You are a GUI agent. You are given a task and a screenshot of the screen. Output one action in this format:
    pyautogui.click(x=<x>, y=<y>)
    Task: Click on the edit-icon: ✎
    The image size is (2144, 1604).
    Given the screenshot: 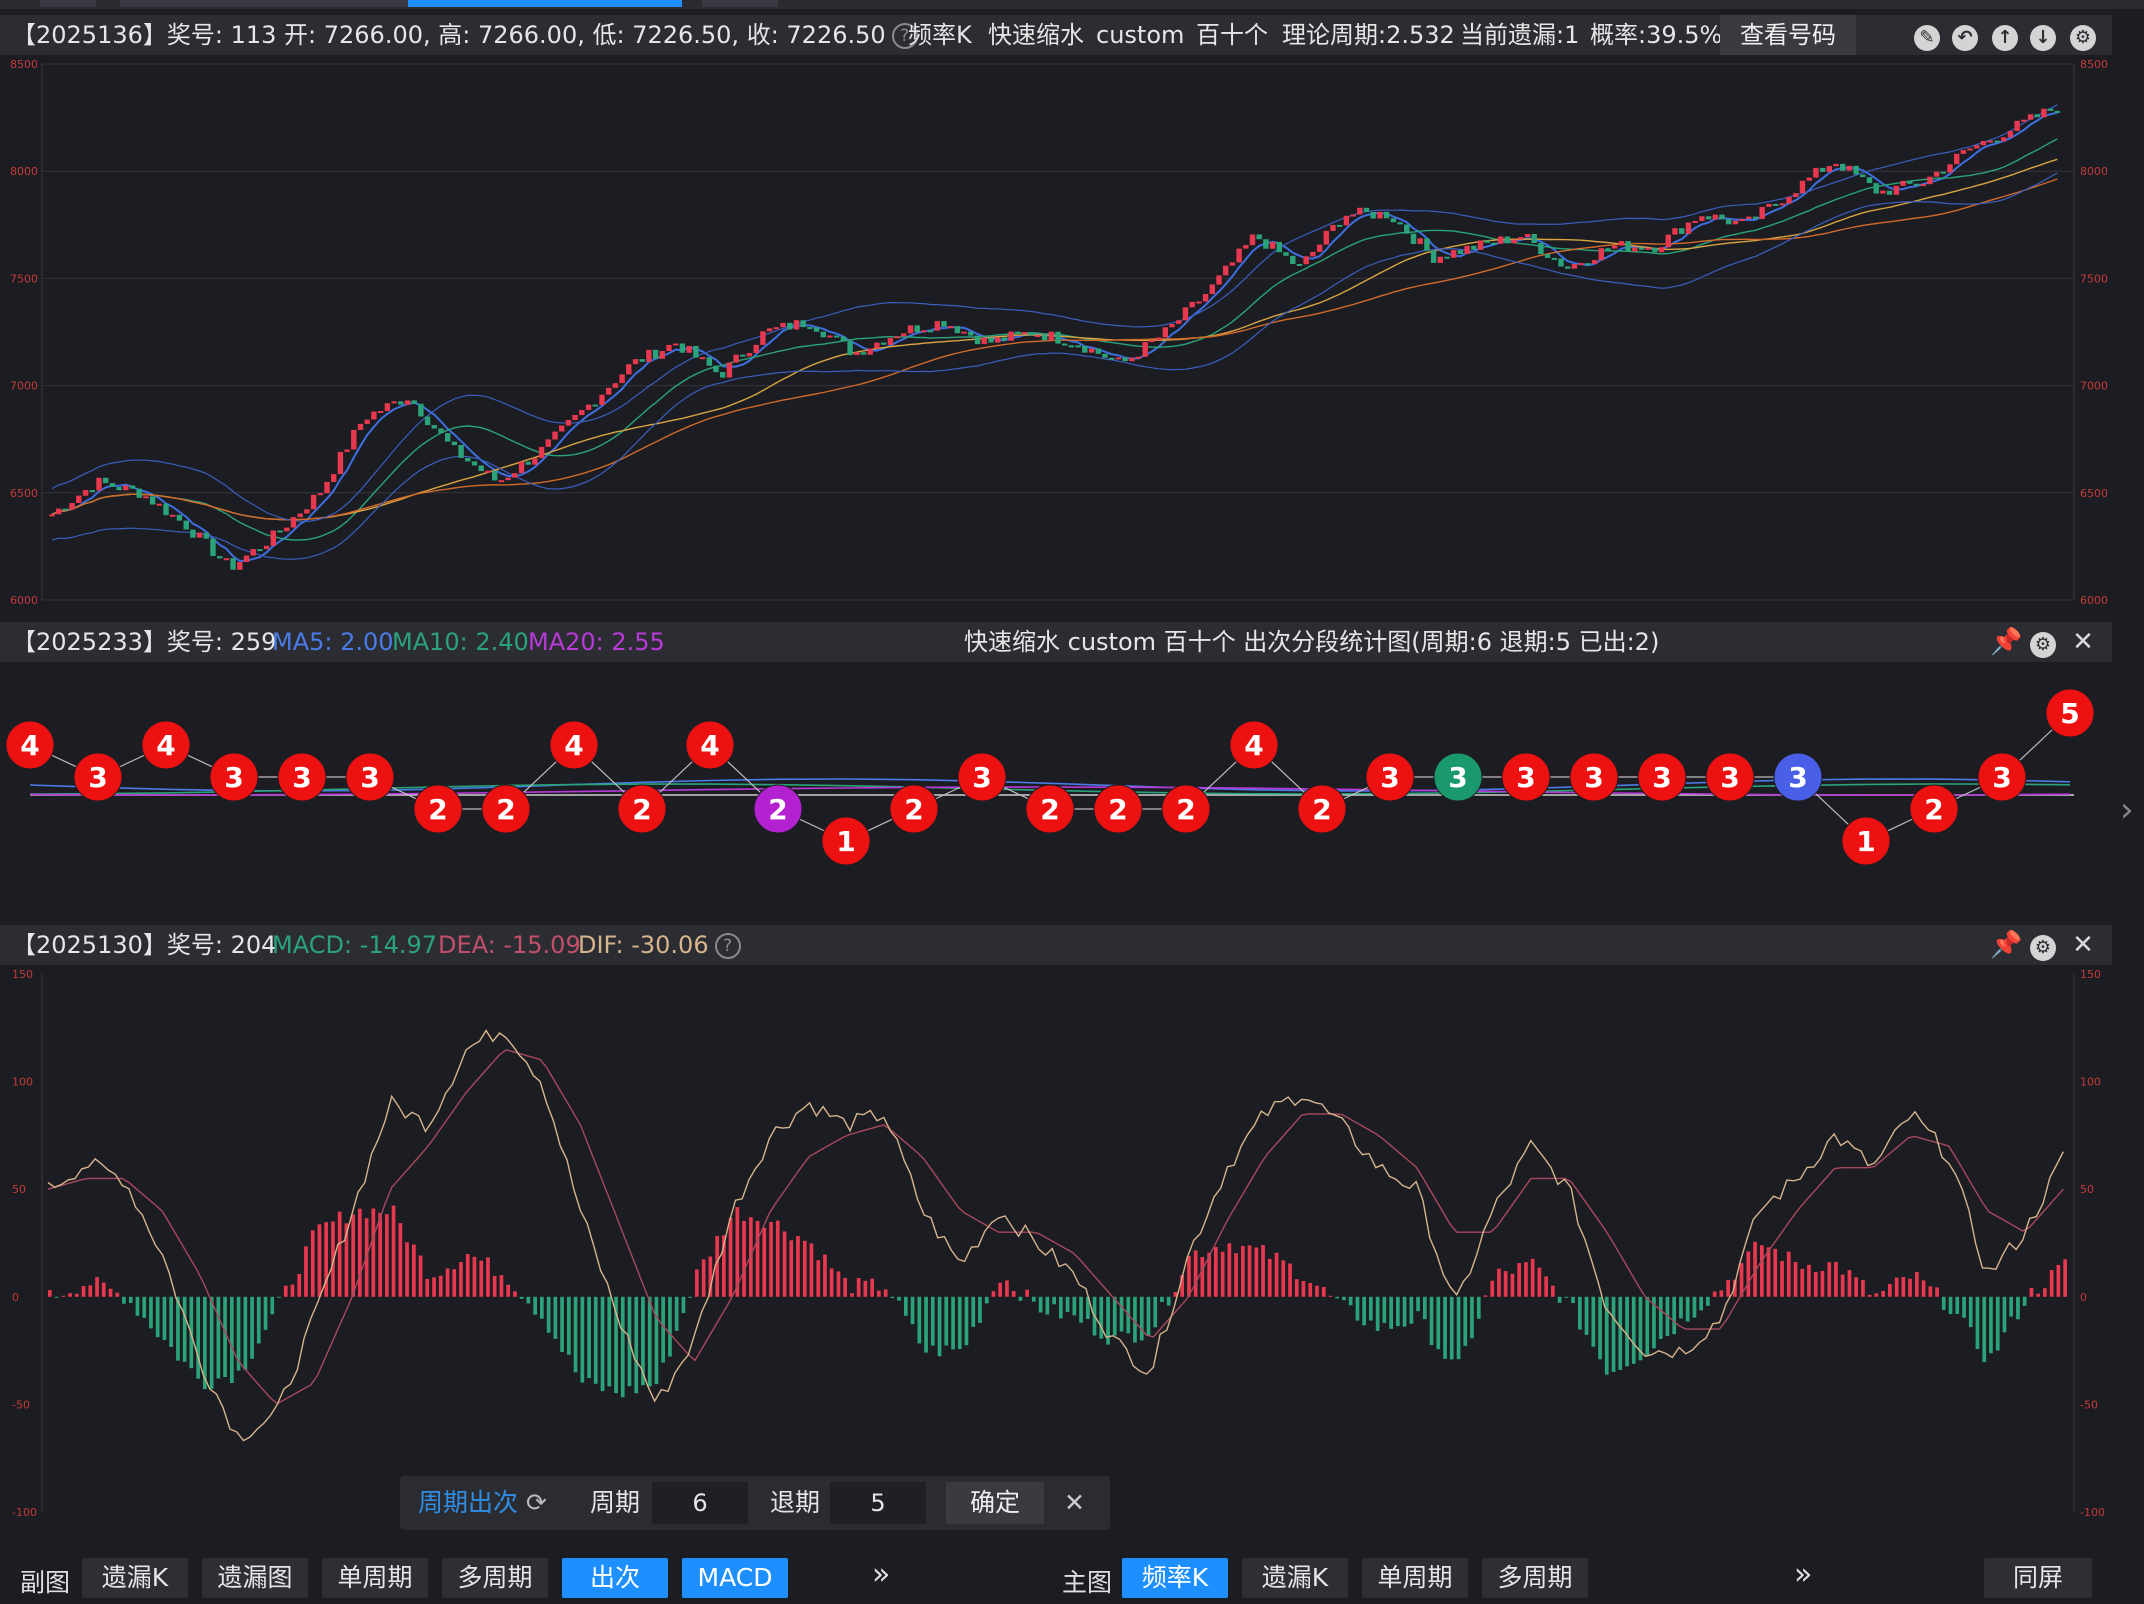 What is the action you would take?
    pyautogui.click(x=1927, y=35)
    